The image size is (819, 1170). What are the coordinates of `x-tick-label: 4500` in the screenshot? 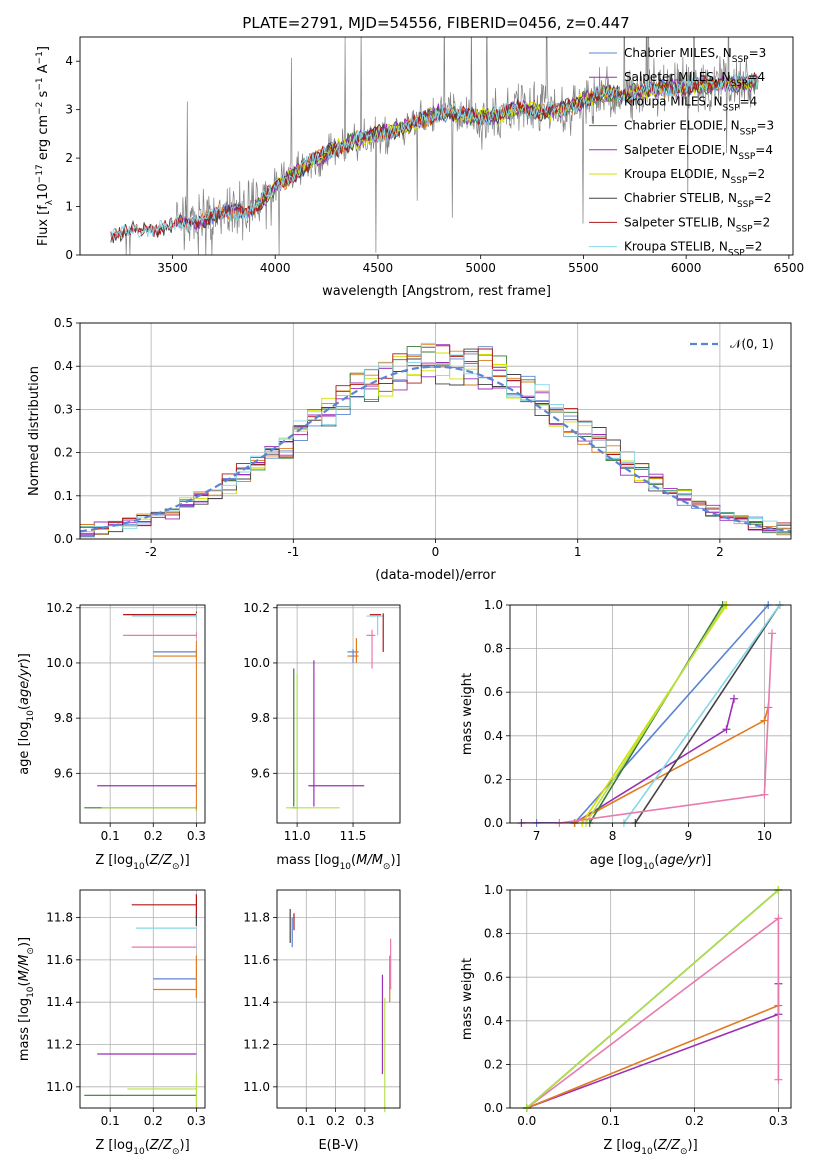 It's located at (378, 268).